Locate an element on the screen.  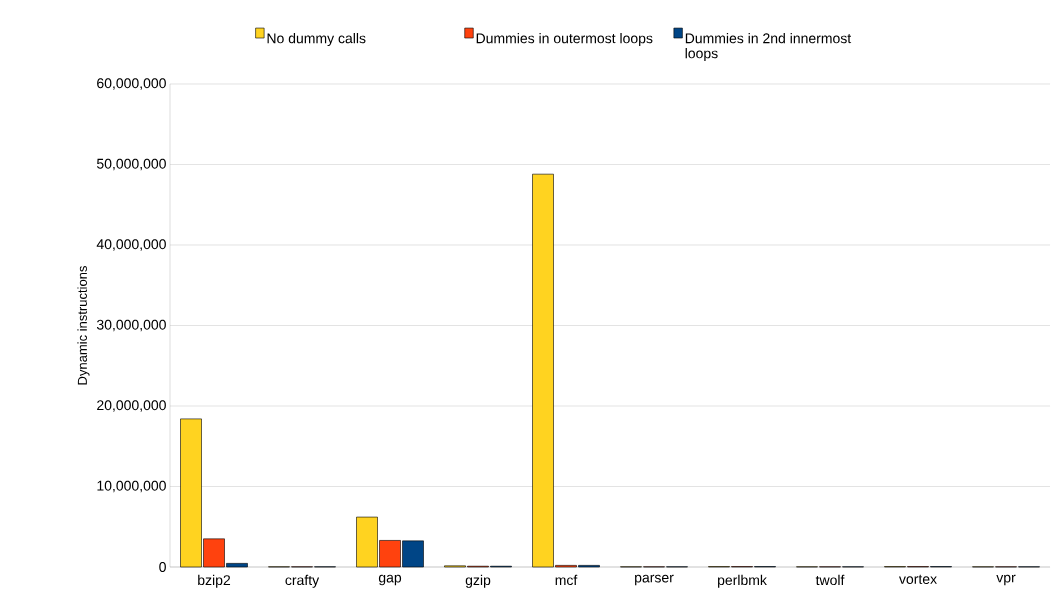
x-tick-label: parser is located at coordinates (654, 580).